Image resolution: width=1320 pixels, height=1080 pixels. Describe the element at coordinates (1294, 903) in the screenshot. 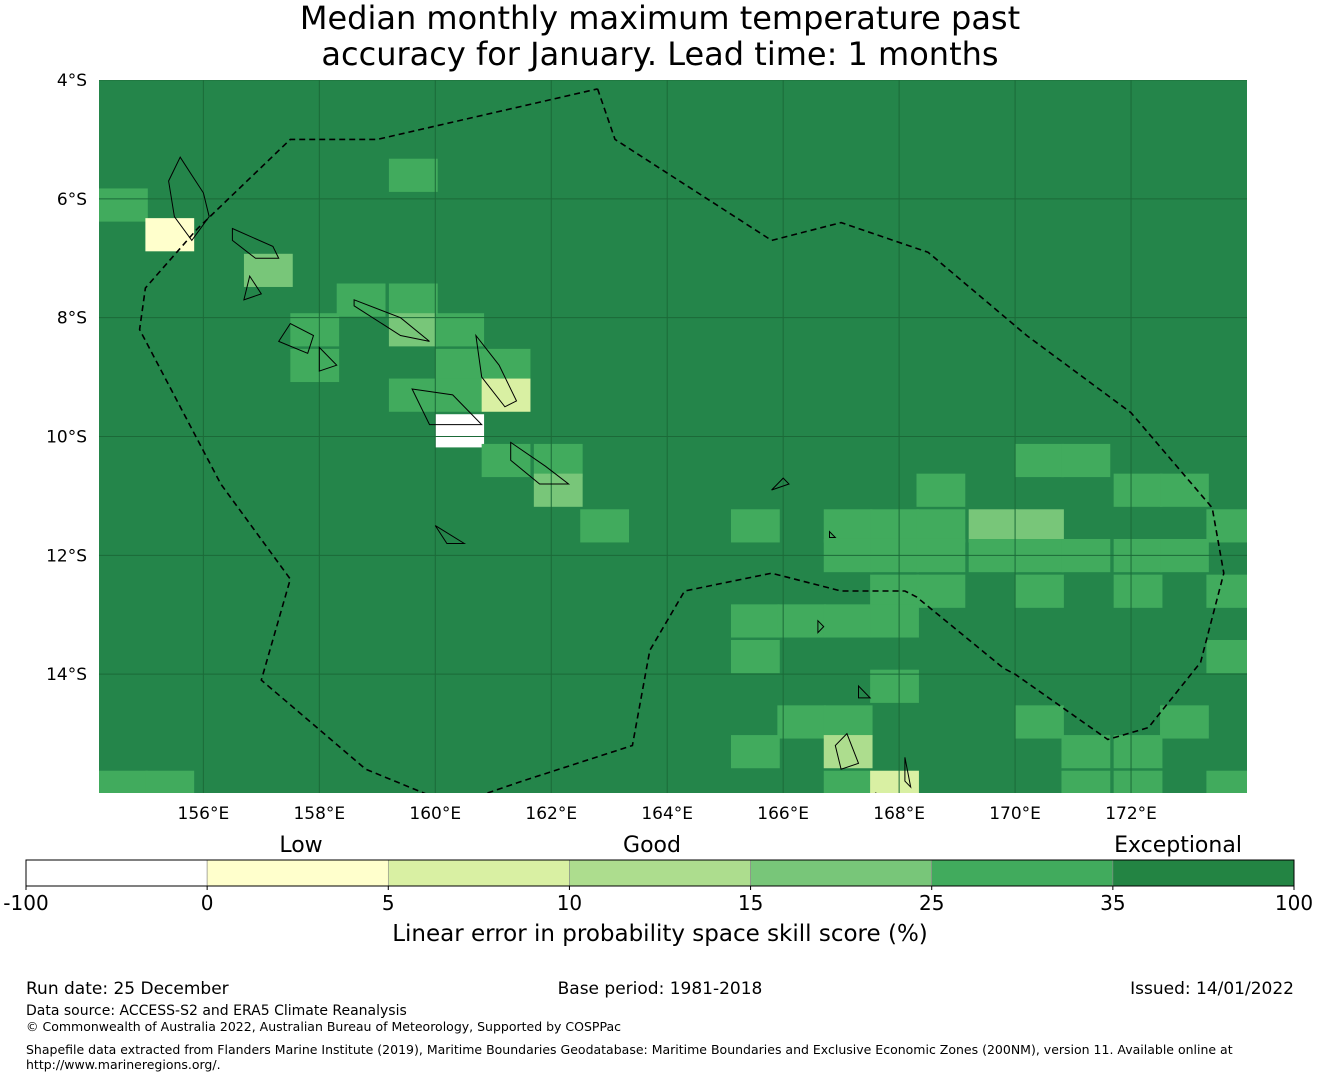

I see `colorbar-tick-label: 100` at that location.